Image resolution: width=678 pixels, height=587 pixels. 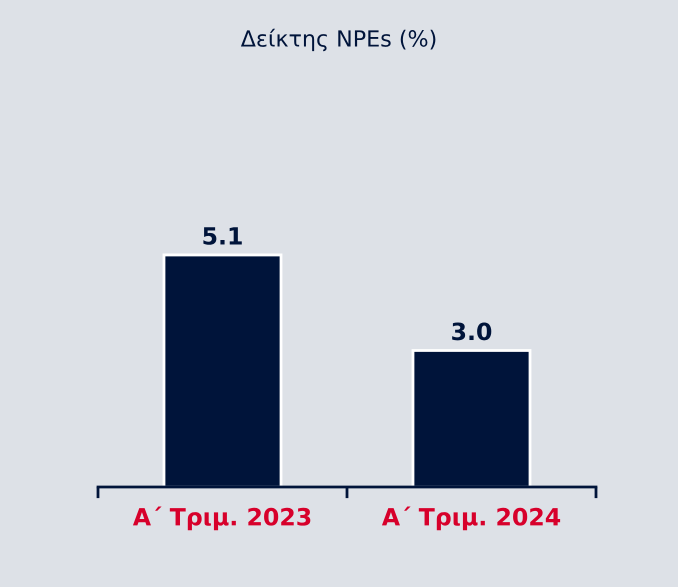 I want to click on data-label: 5.1, so click(x=222, y=236).